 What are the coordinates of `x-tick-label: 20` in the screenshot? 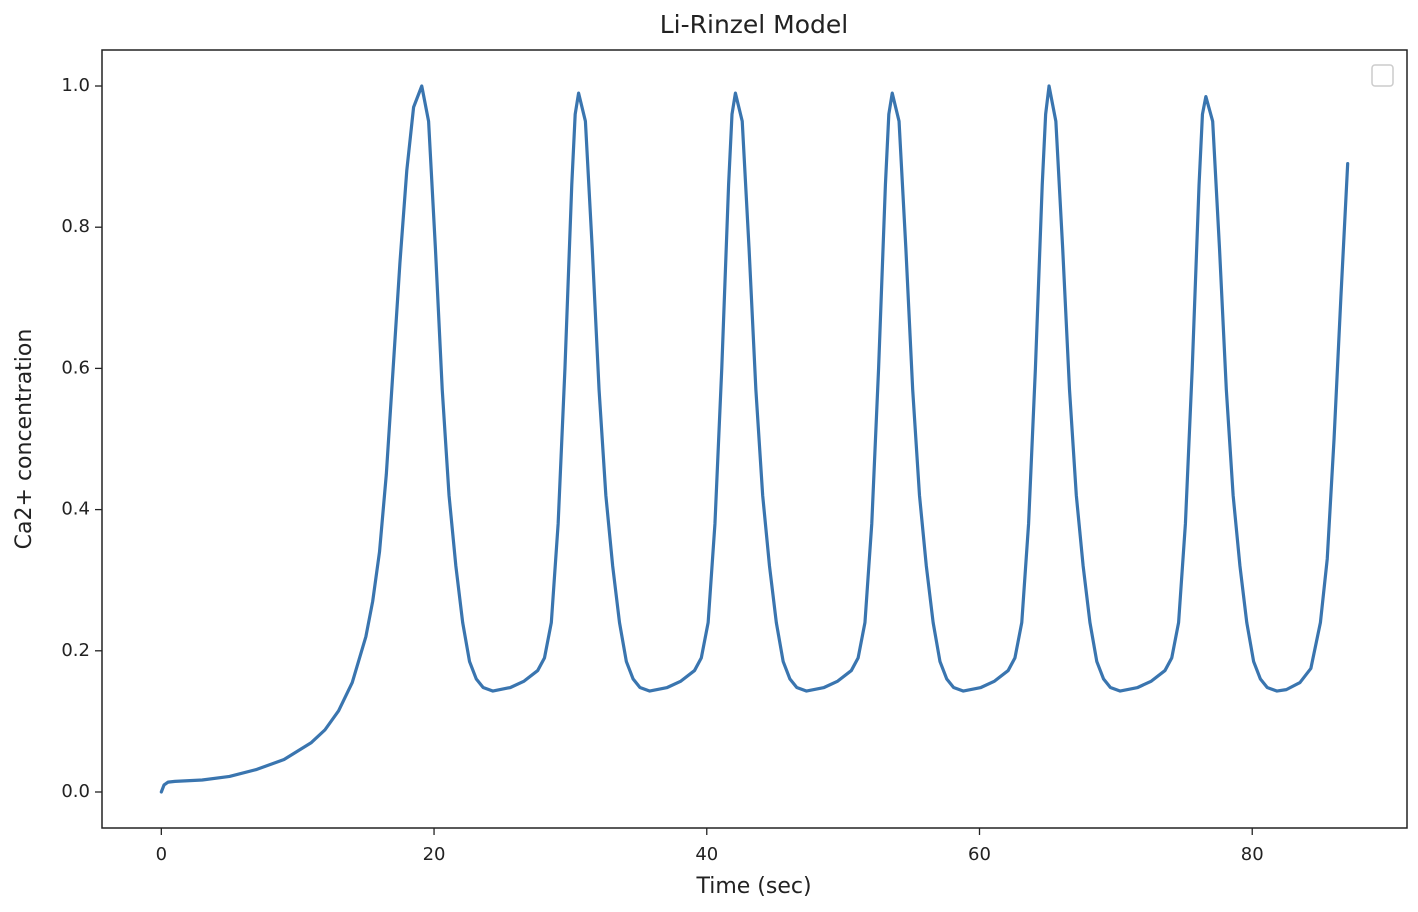 It's located at (434, 854).